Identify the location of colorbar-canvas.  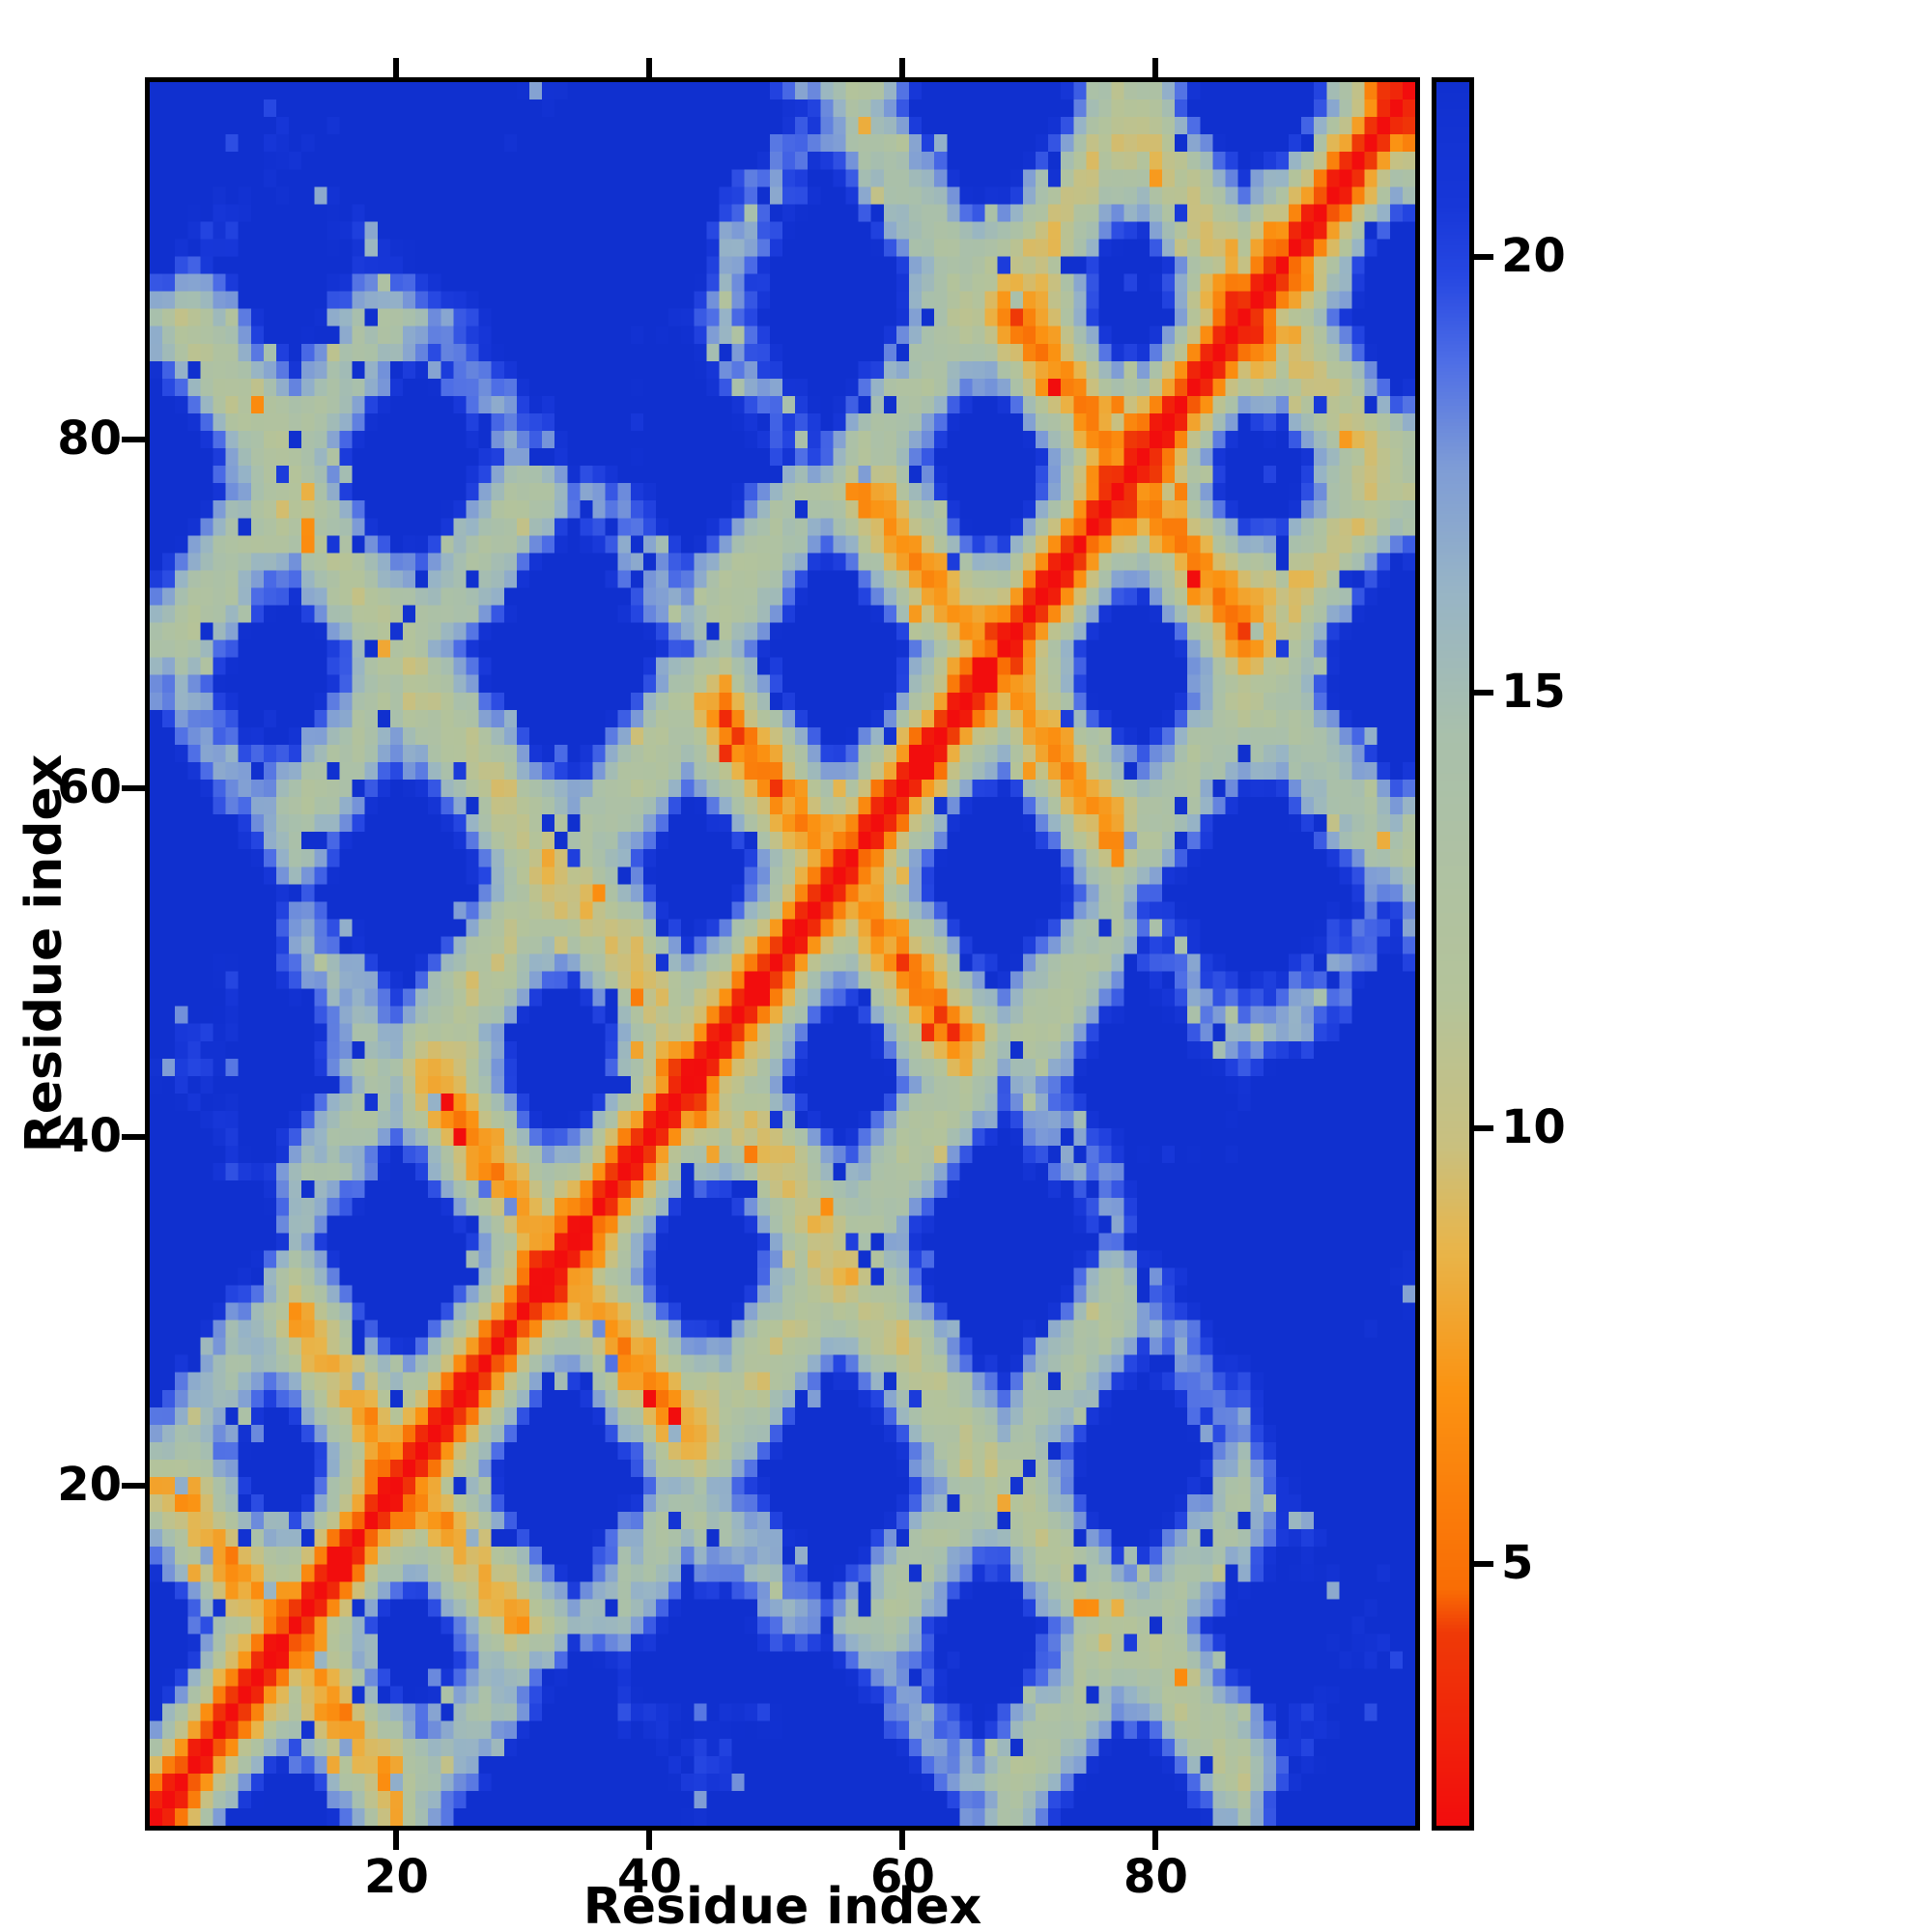
(1453, 954).